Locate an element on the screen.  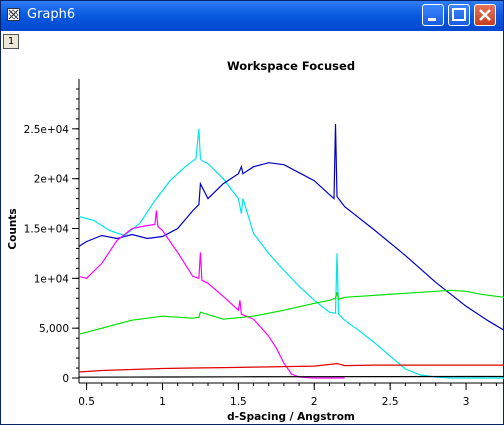
window-title: Graph6 is located at coordinates (51, 14).